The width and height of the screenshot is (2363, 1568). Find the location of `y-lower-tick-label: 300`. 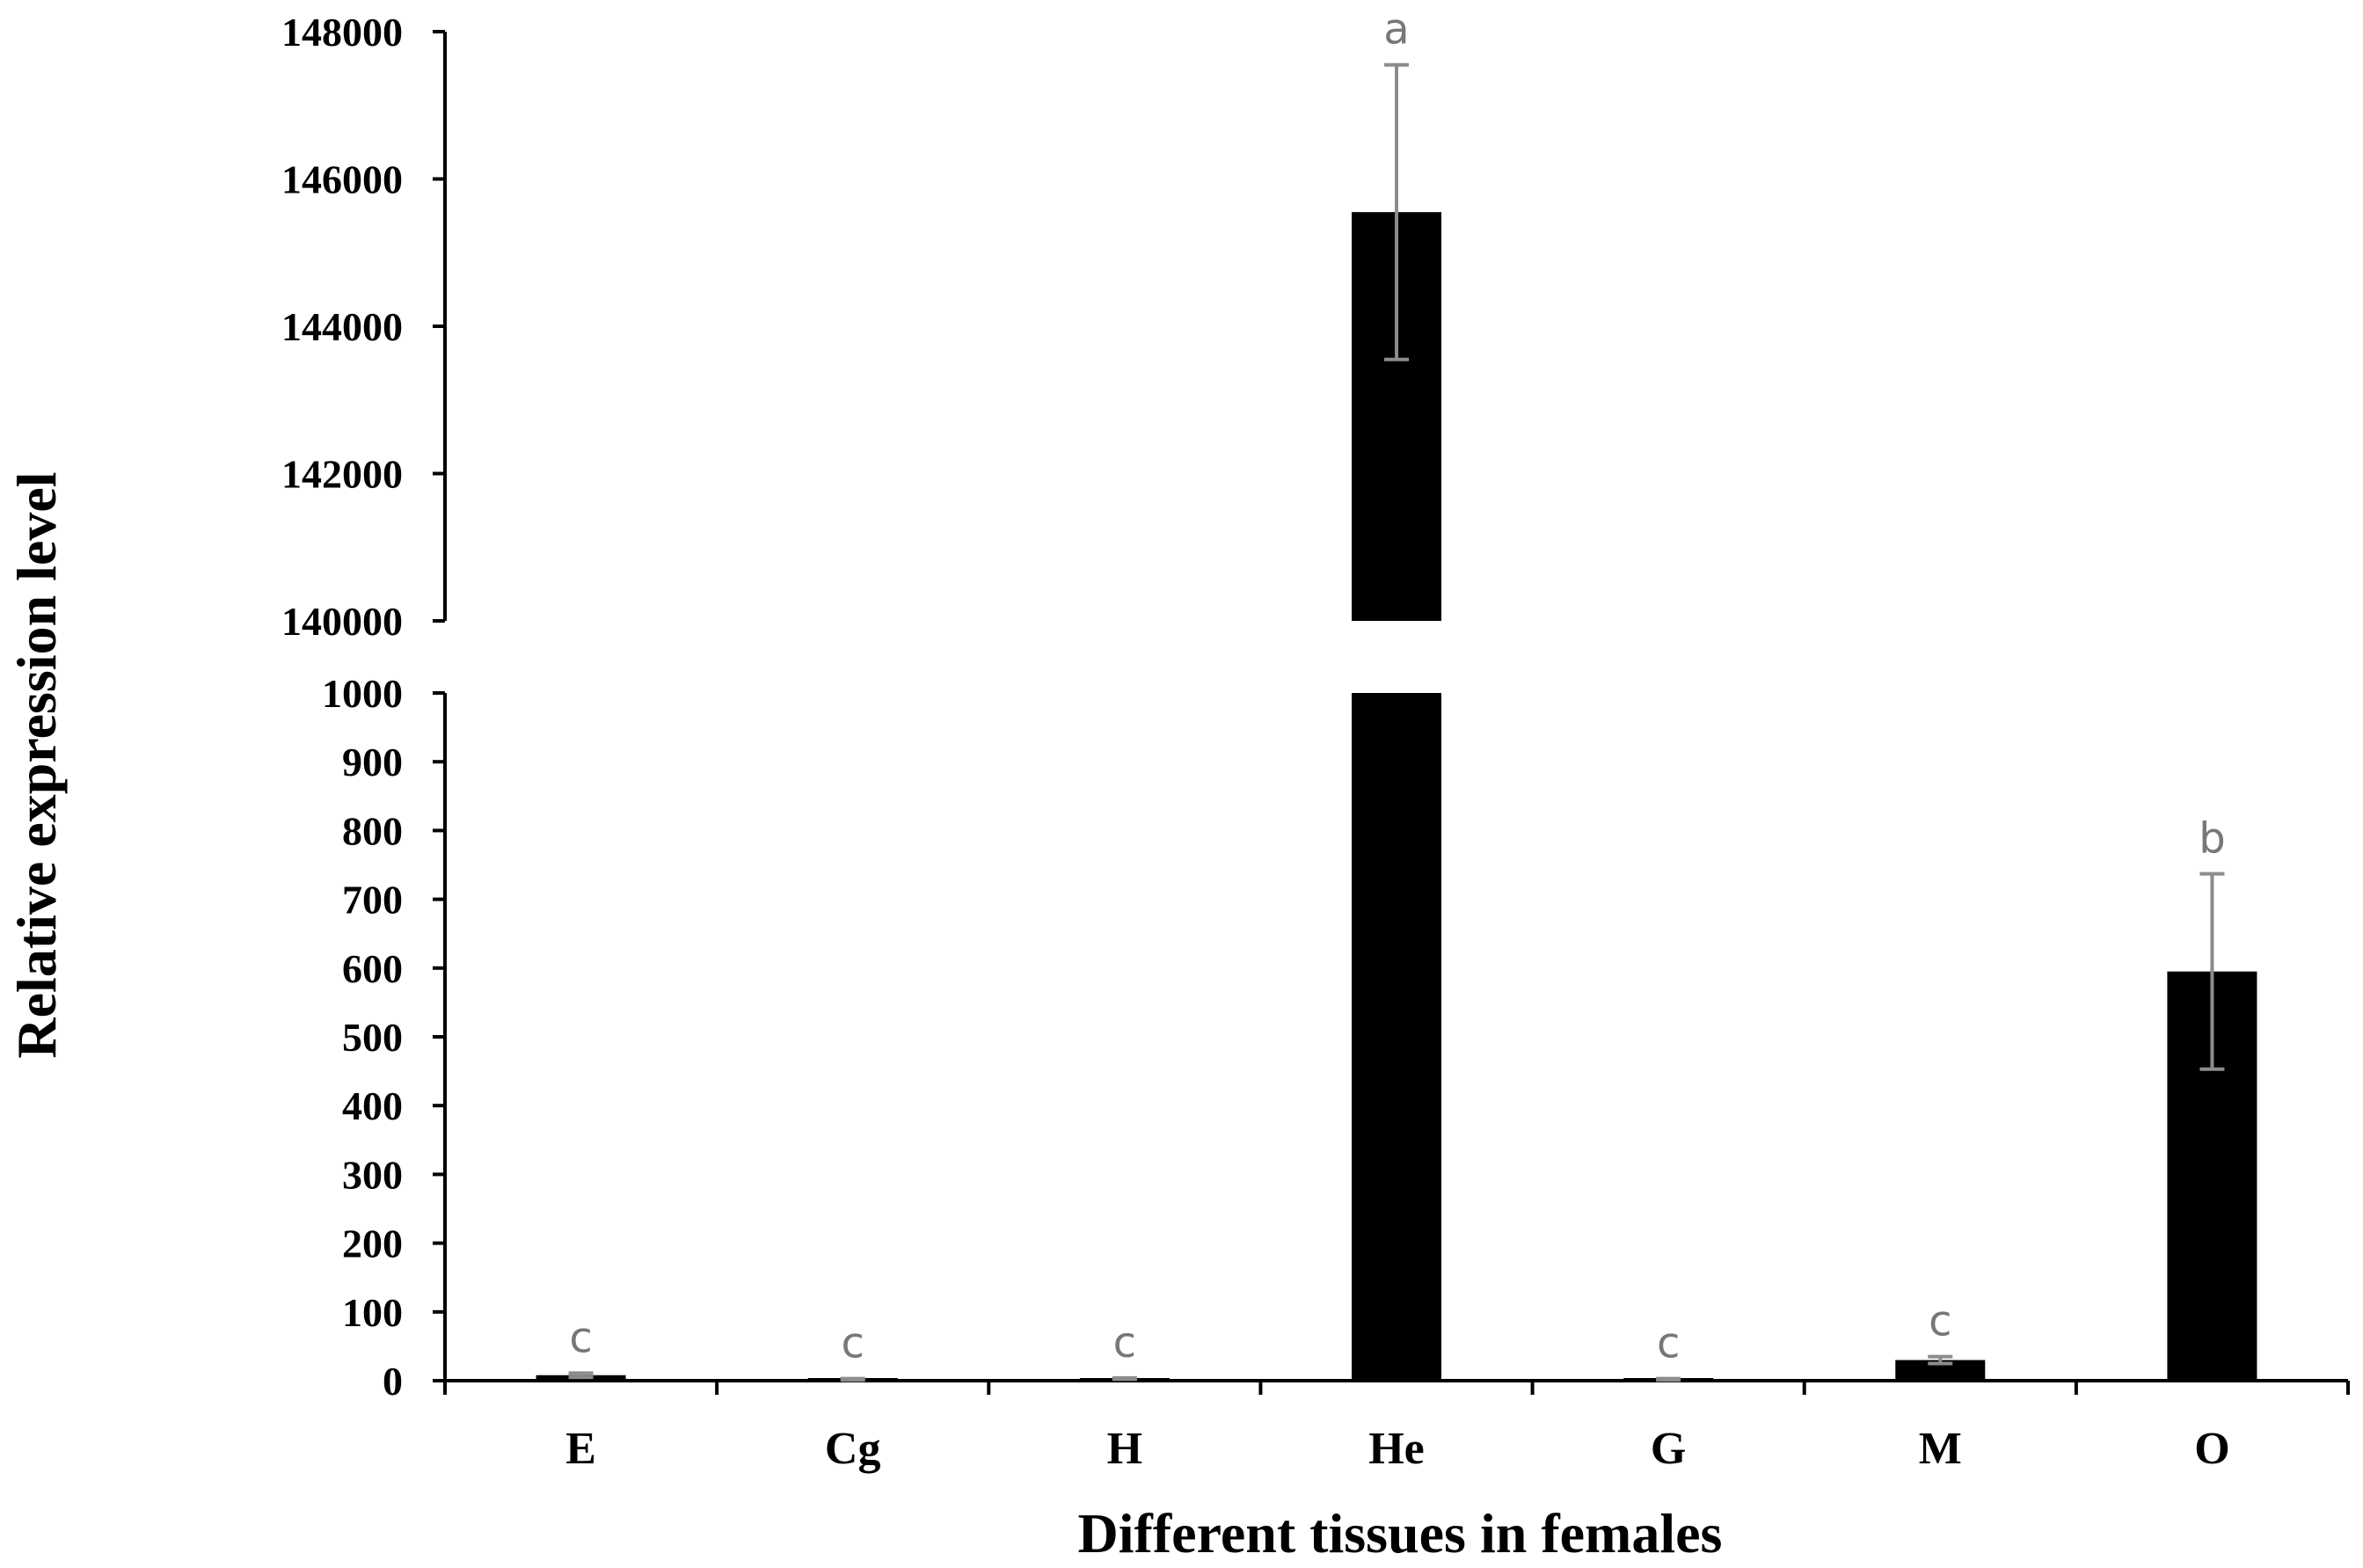

y-lower-tick-label: 300 is located at coordinates (372, 1174).